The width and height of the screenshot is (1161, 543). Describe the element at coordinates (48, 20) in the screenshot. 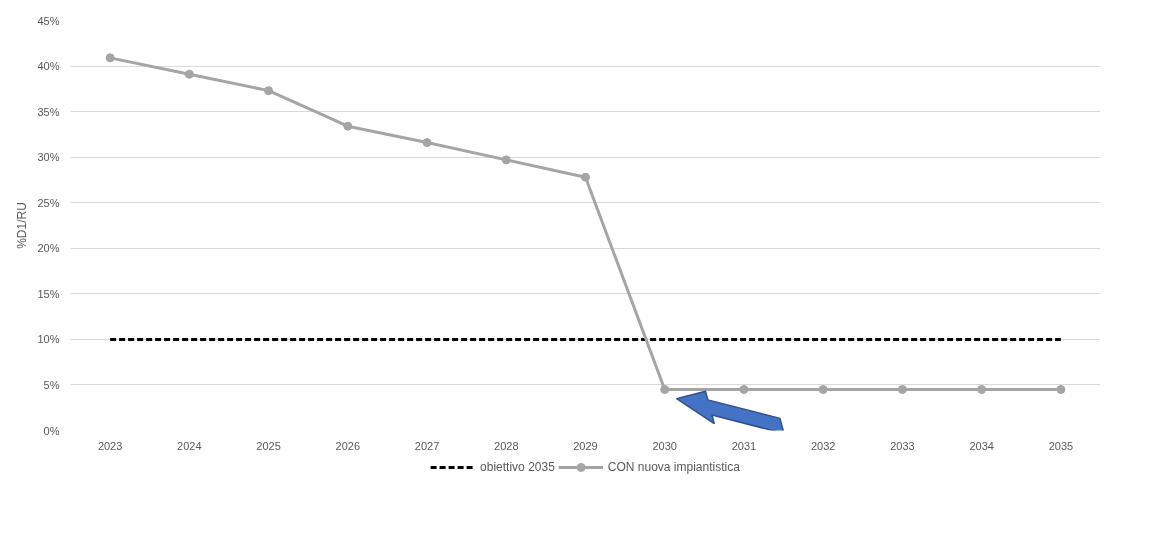

I see `y-tick-label: 45%` at that location.